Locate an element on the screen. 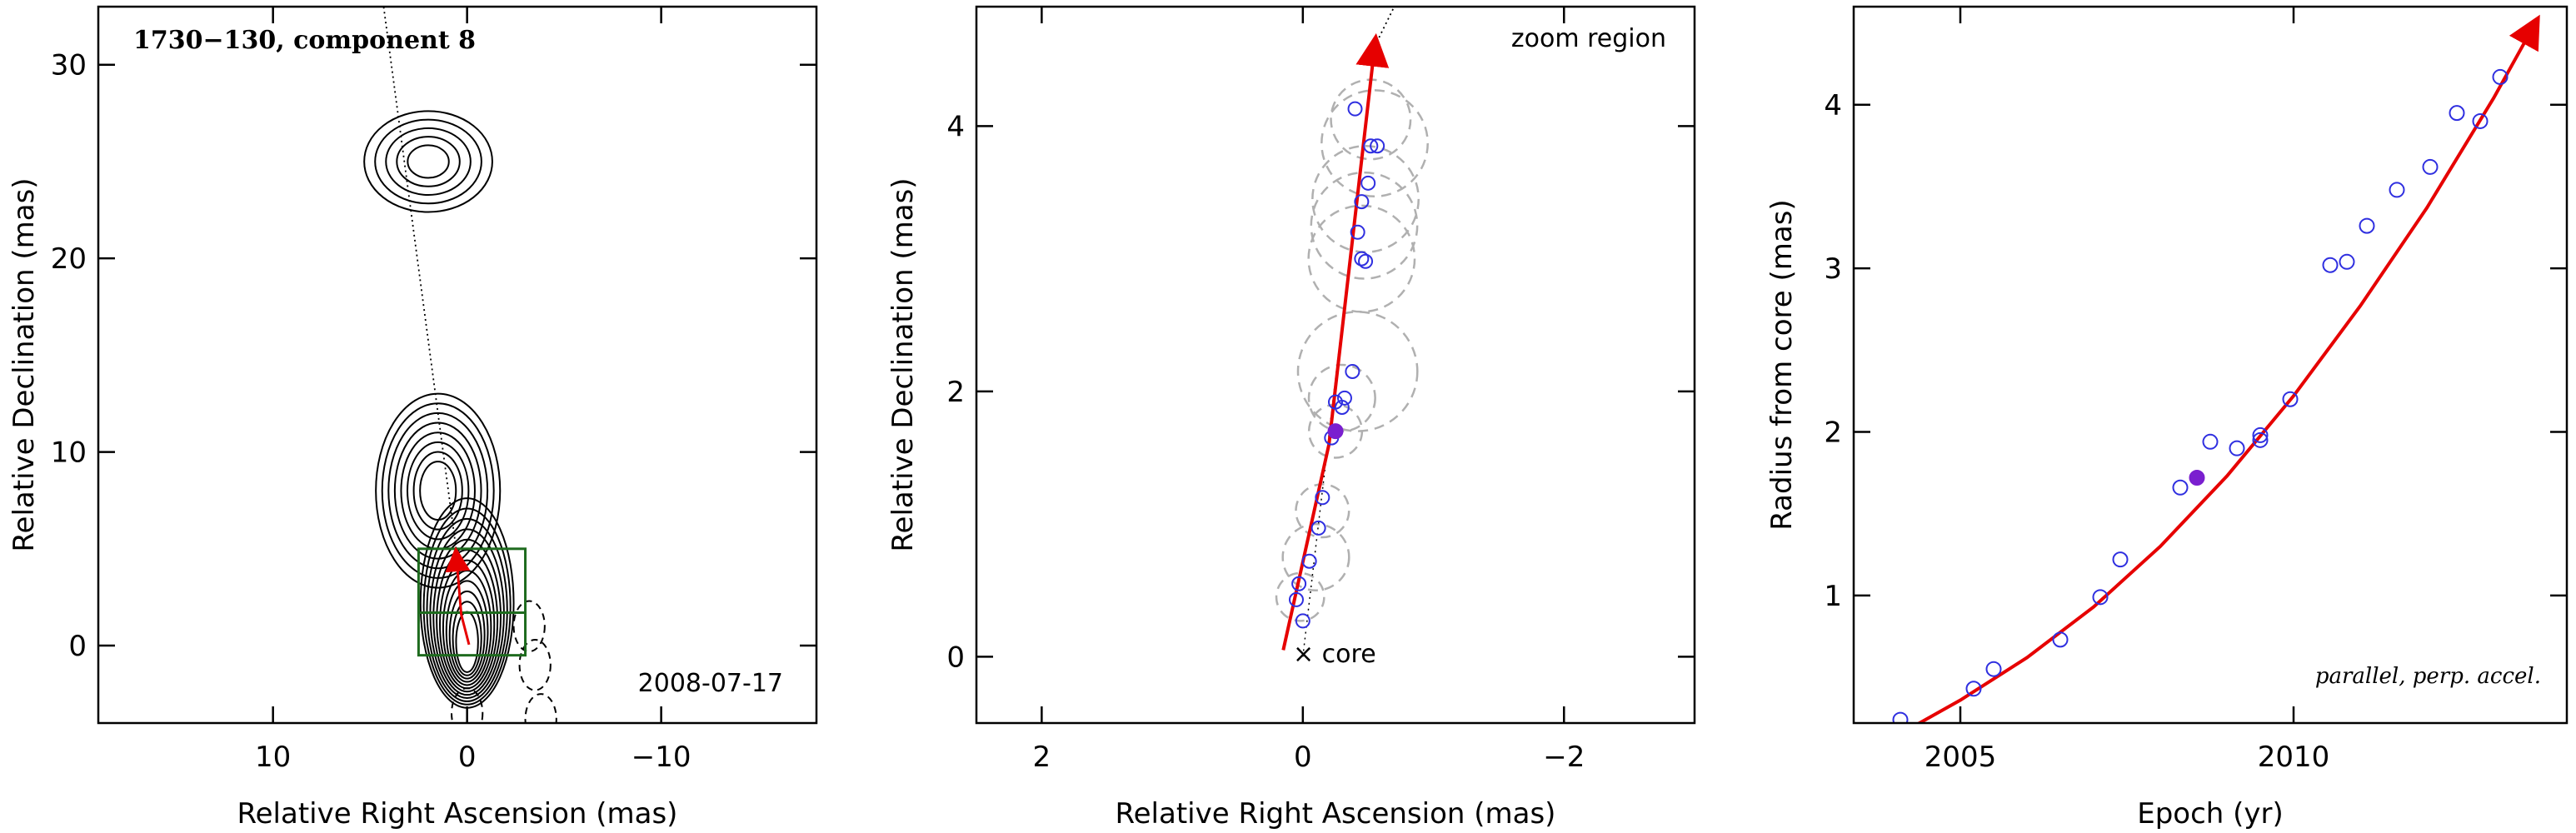 This screenshot has height=833, width=2576. x-tick-label: −2 is located at coordinates (1564, 757).